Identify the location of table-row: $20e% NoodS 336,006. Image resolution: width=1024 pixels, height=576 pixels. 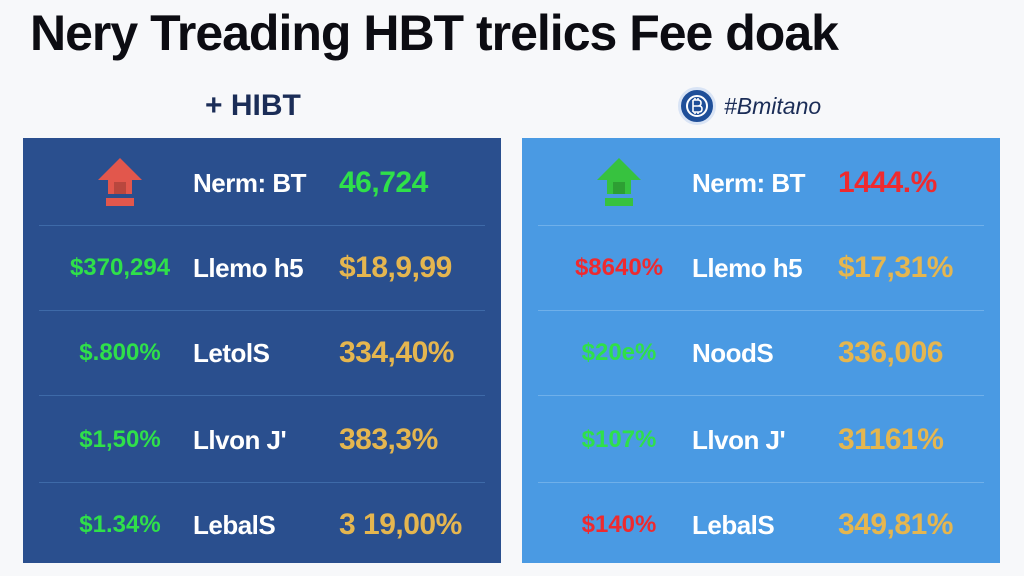
(761, 357).